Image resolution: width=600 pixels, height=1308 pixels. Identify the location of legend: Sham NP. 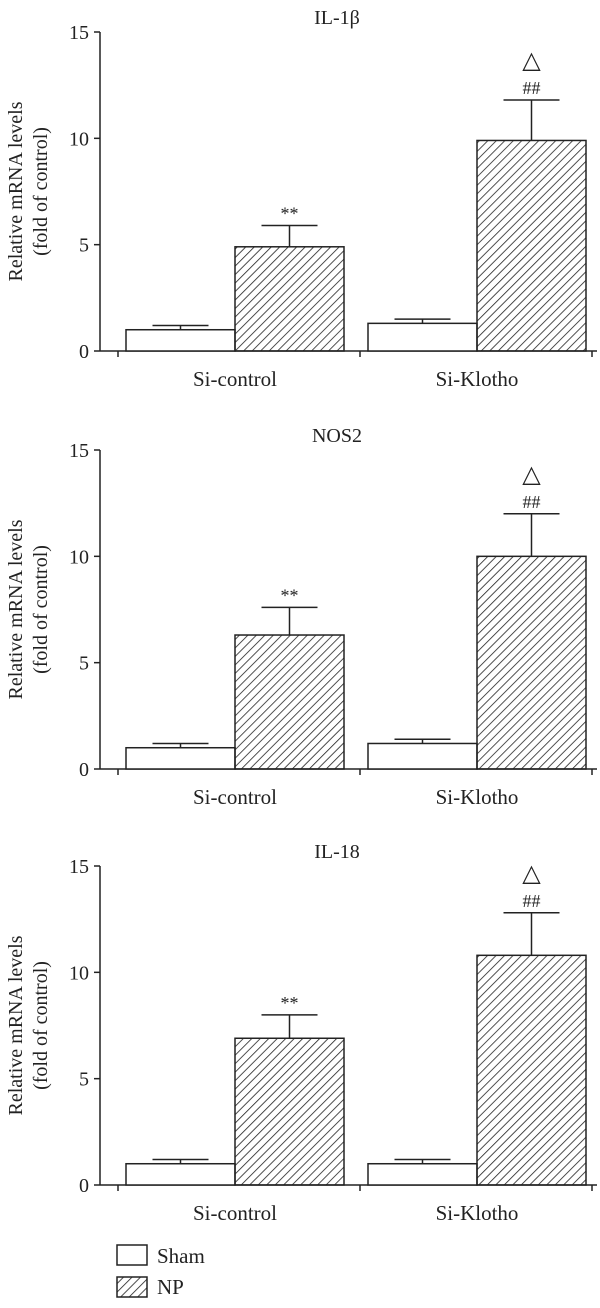
(160, 1271).